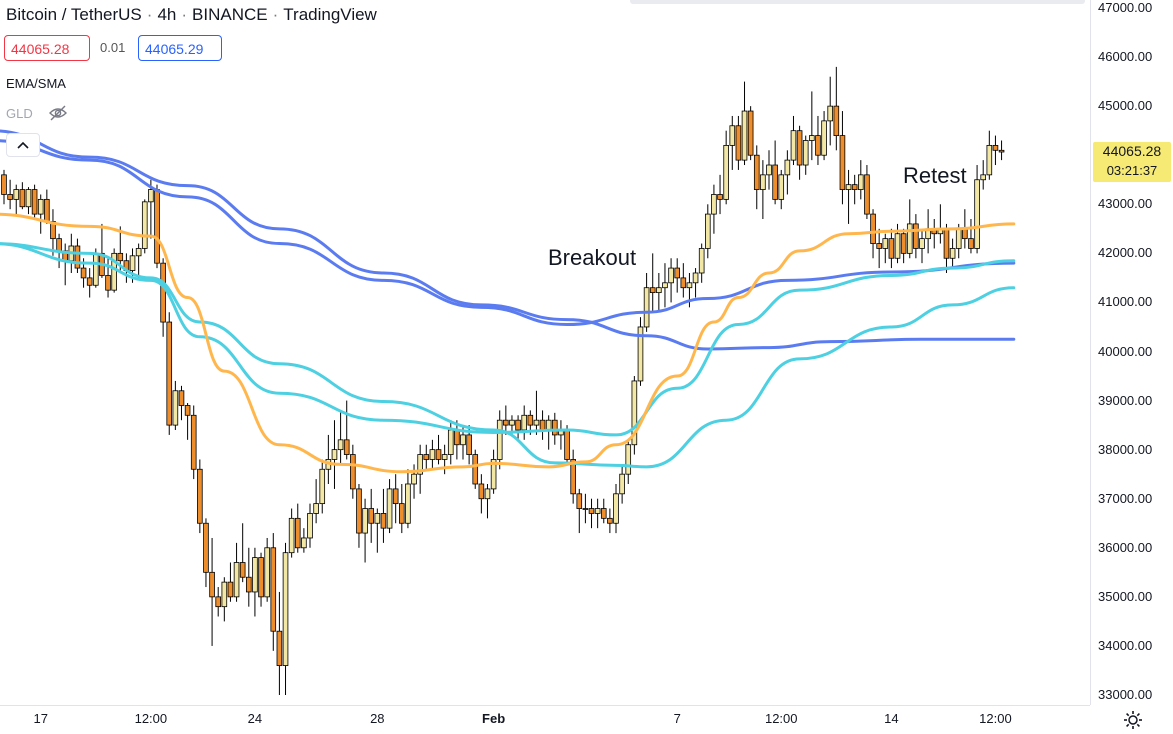 The height and width of the screenshot is (734, 1173). What do you see at coordinates (545, 719) in the screenshot?
I see `time-axis` at bounding box center [545, 719].